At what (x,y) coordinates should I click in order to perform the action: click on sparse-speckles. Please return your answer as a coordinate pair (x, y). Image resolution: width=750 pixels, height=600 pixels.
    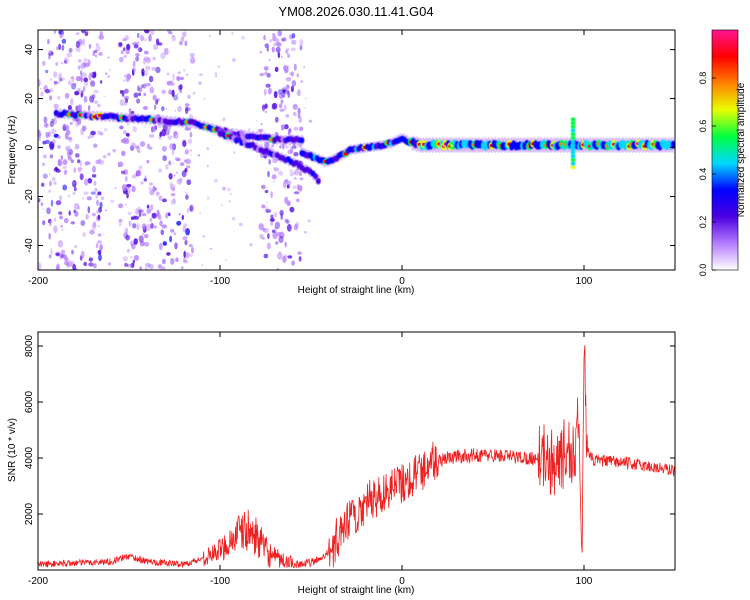
    Looking at the image, I should click on (176, 151).